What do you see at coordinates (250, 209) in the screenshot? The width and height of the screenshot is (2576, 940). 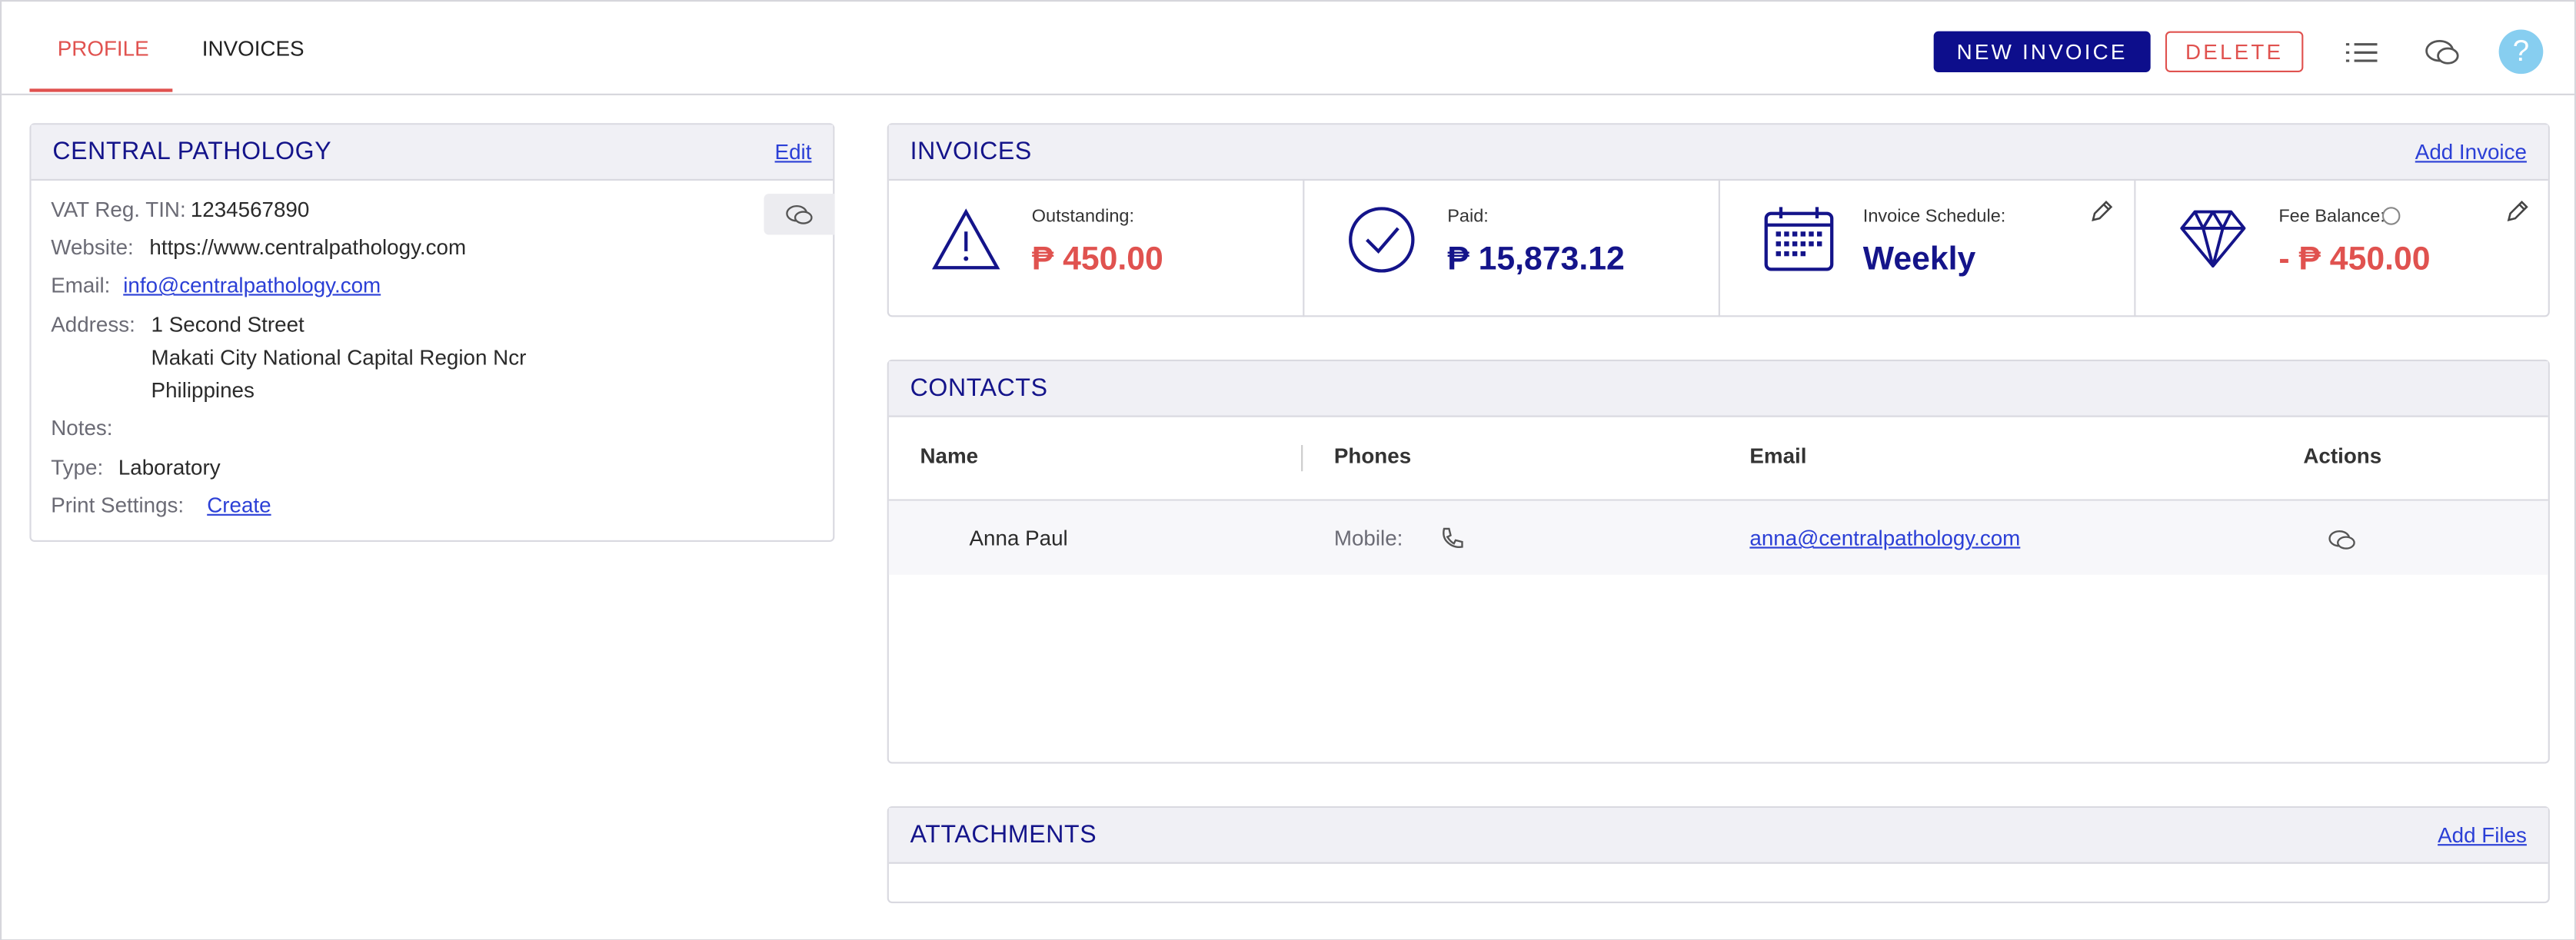 I see `field-value: 1234567890` at bounding box center [250, 209].